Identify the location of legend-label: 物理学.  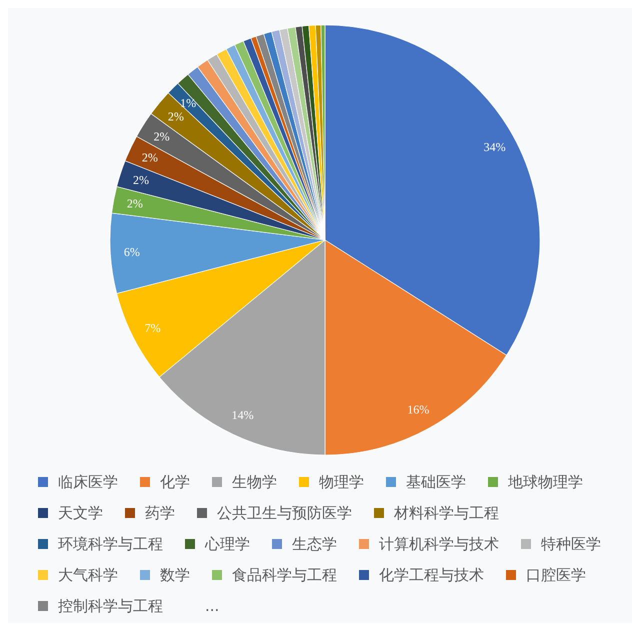
(341, 482).